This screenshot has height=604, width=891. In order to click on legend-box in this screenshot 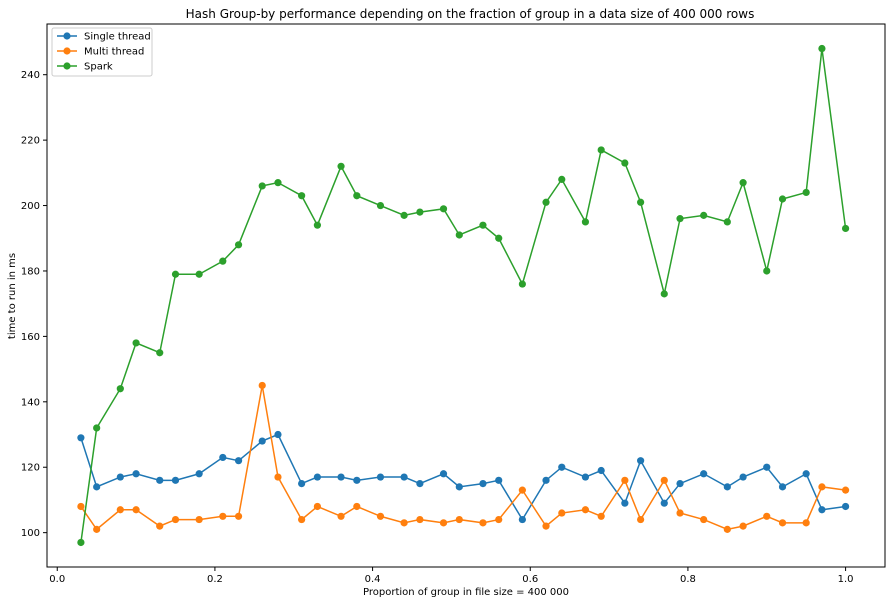, I will do `click(102, 52)`.